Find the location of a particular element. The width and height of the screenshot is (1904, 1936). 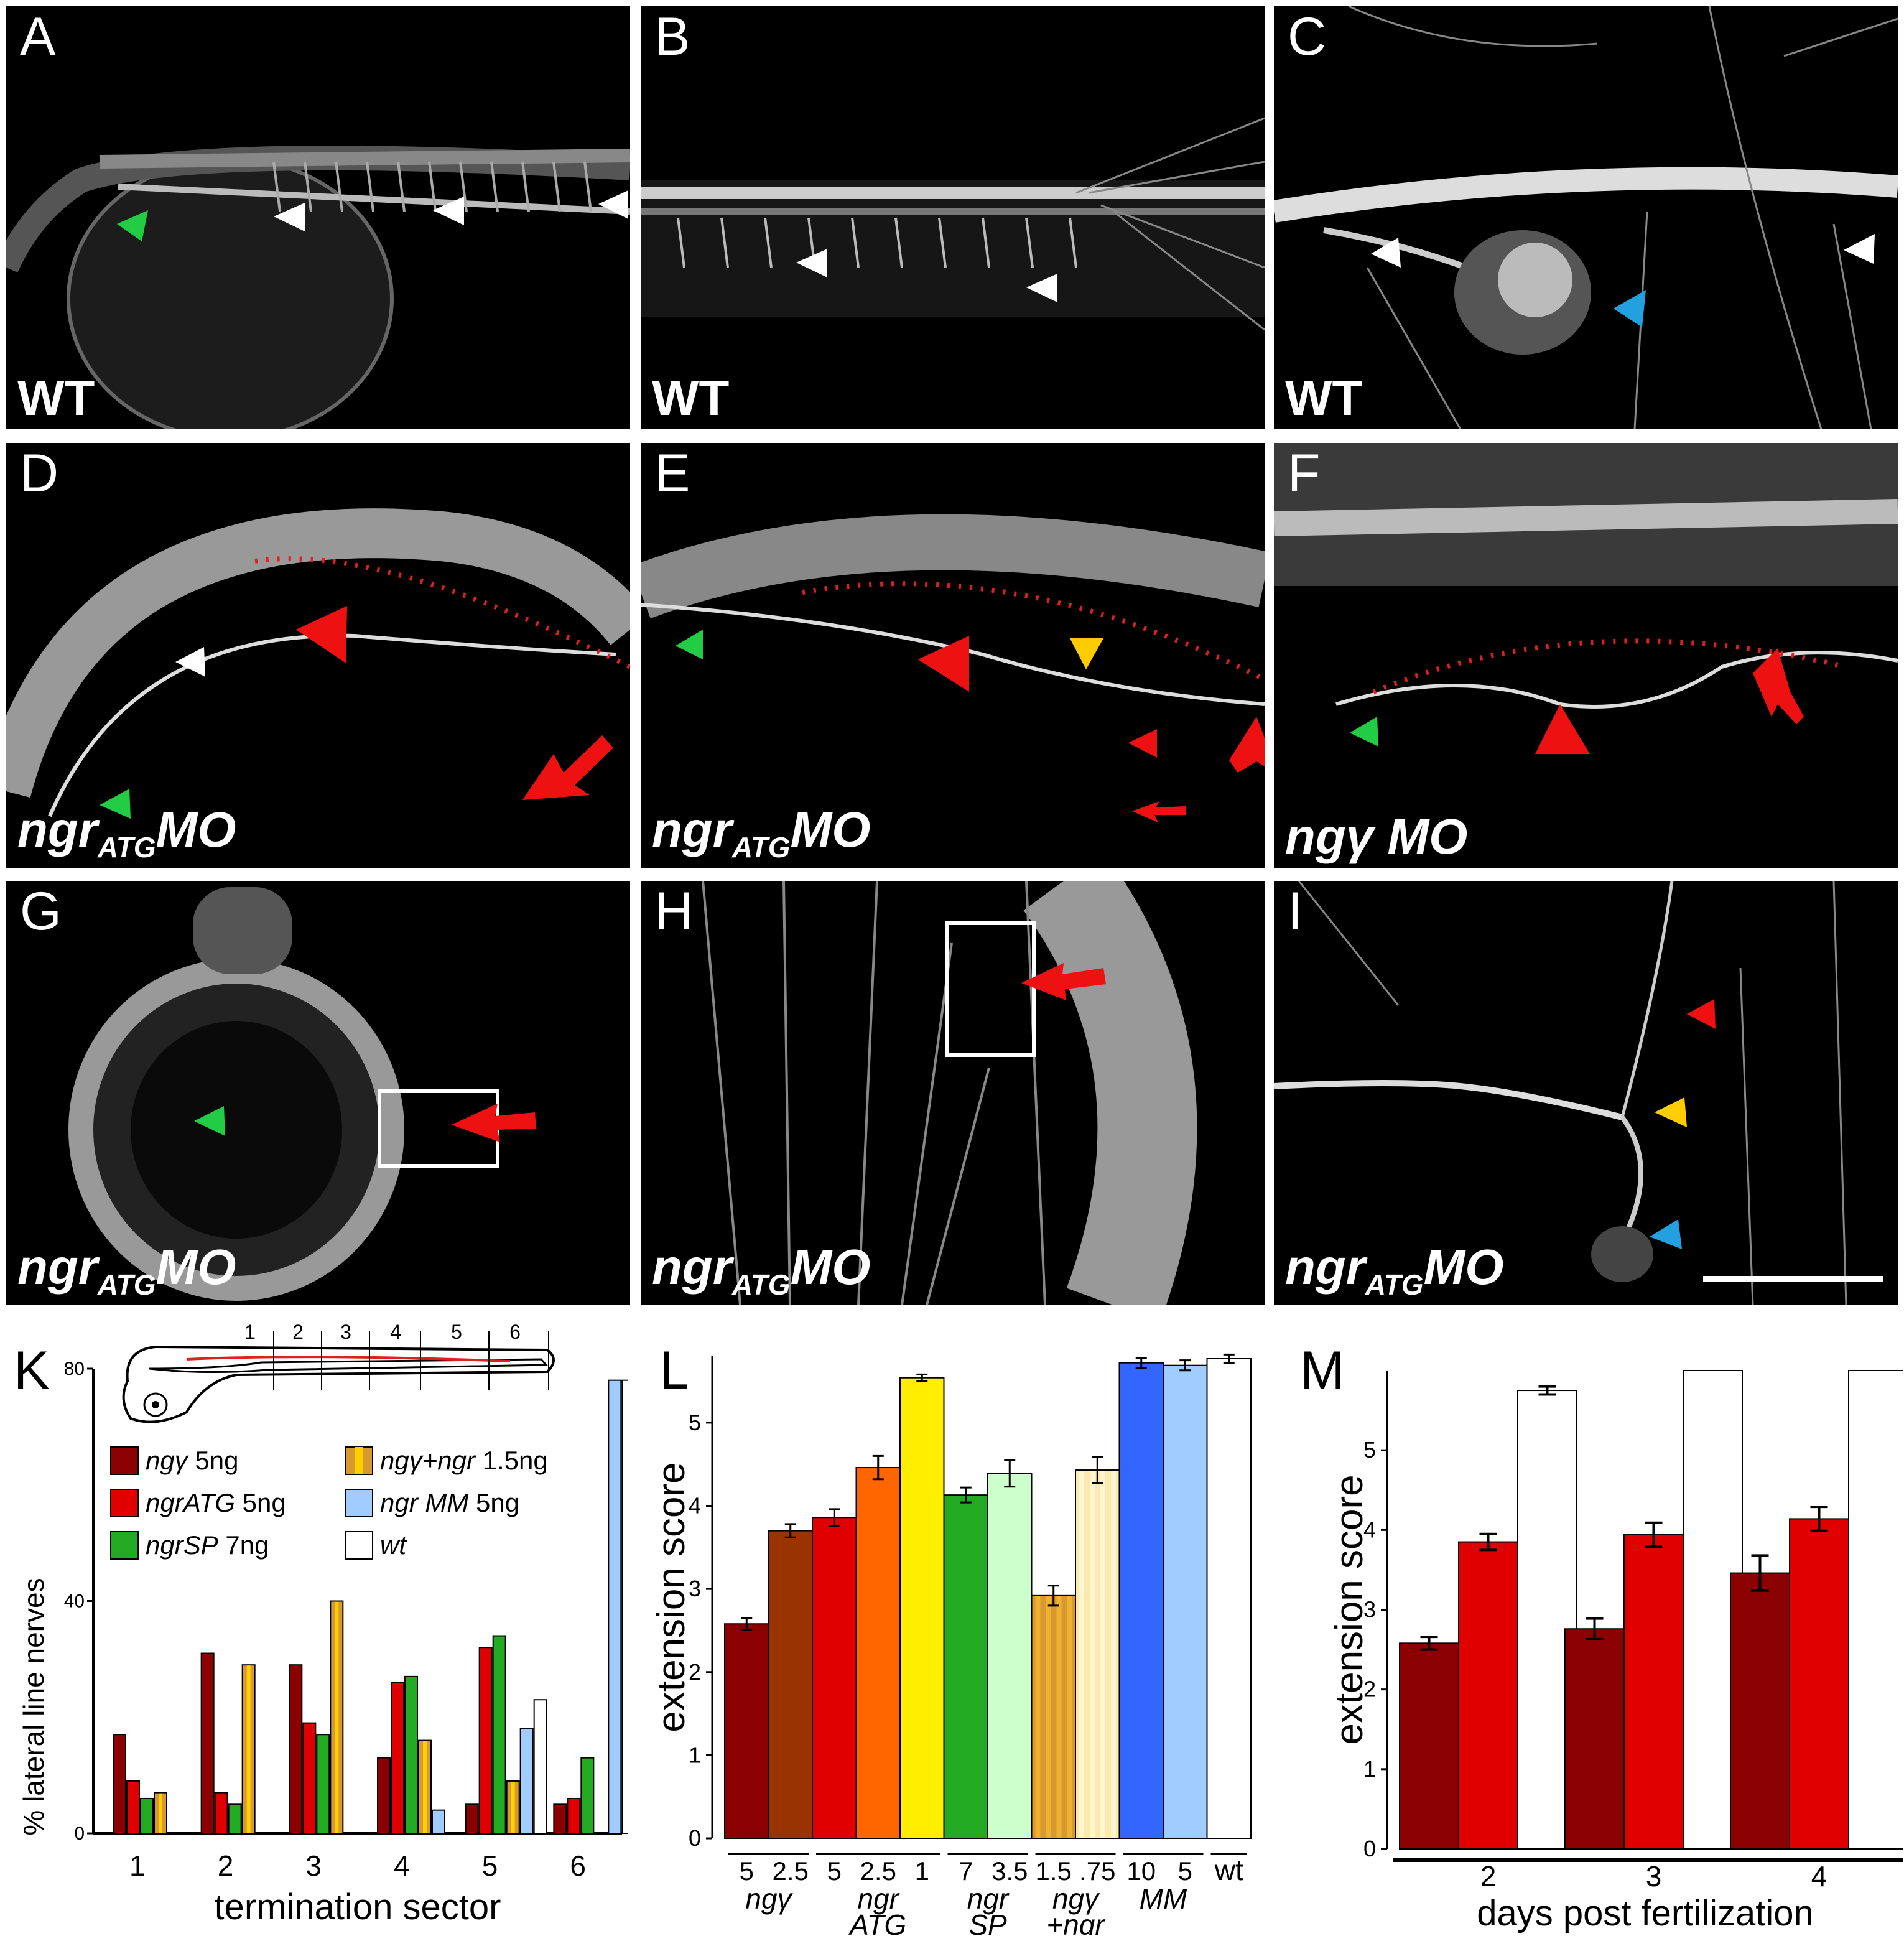

panel-h-micrograph is located at coordinates (949, 1093).